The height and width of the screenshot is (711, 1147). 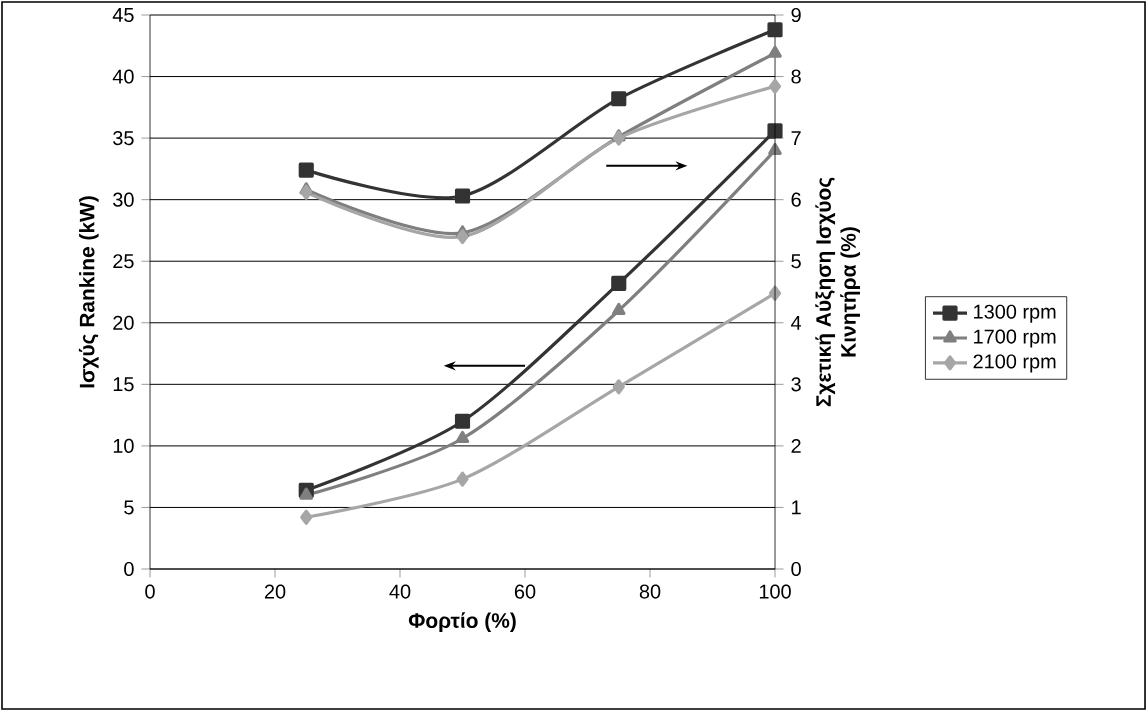 I want to click on legend-label: 1300 rpm, so click(x=1015, y=313).